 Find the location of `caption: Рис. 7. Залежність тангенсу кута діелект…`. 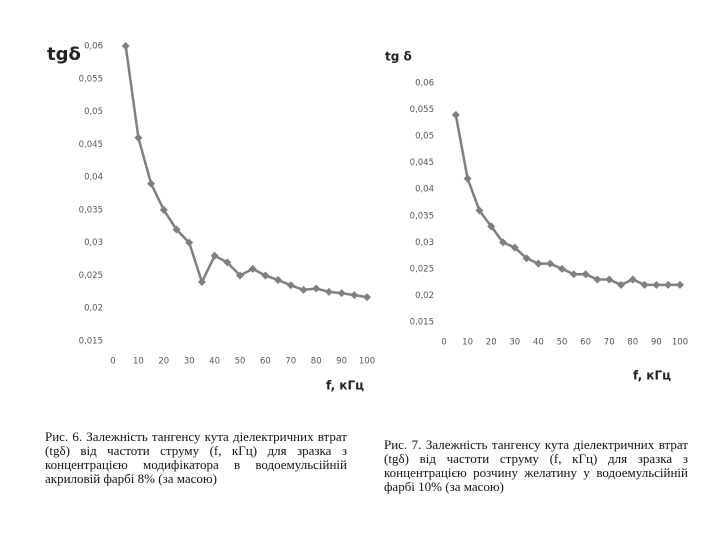

caption: Рис. 7. Залежність тангенсу кута діелект… is located at coordinates (536, 465).